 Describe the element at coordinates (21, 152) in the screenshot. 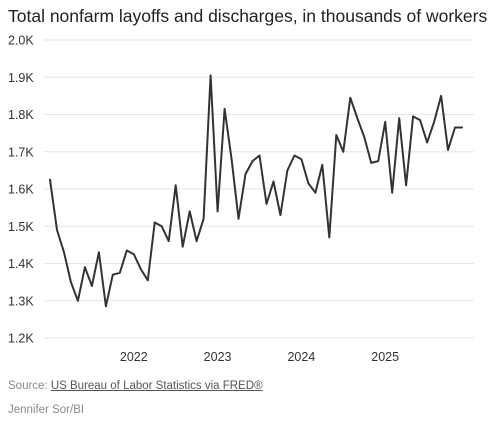

I see `y-tick-label: 1.7K` at that location.